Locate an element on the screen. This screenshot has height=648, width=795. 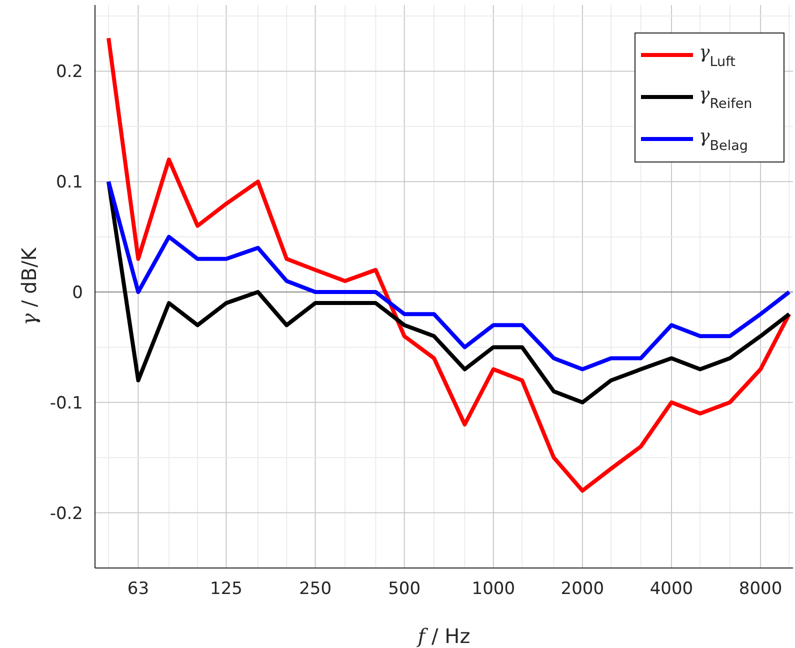
legend-label: γ$_{Belag}$ is located at coordinates (723, 140).